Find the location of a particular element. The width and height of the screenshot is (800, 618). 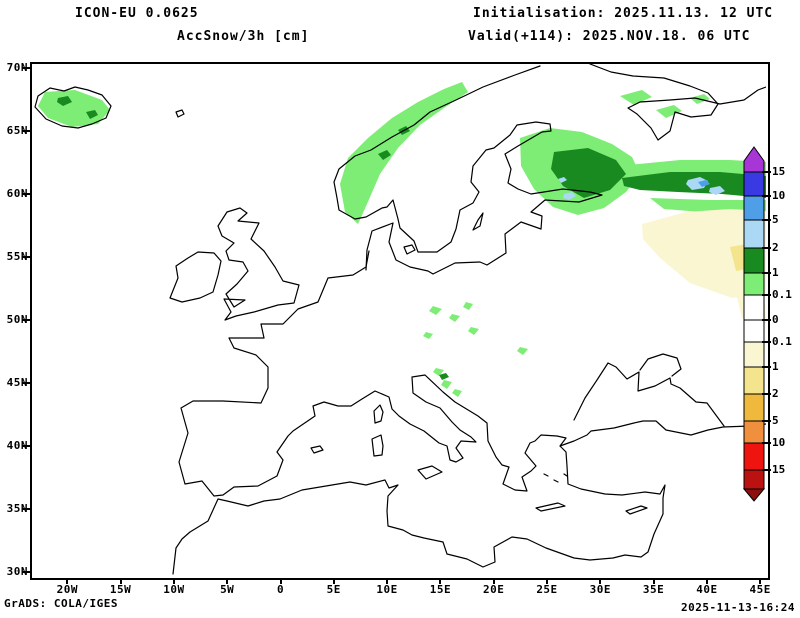

lon-label: 35E is located at coordinates (653, 589).